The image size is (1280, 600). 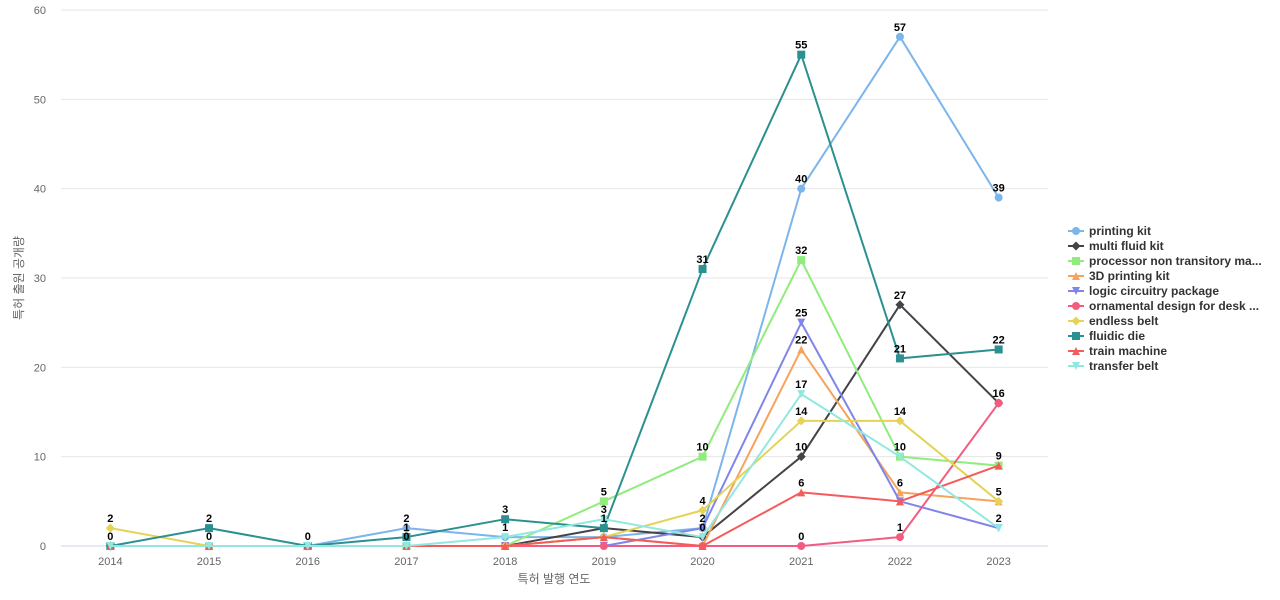 I want to click on data-label: 1, so click(x=604, y=519).